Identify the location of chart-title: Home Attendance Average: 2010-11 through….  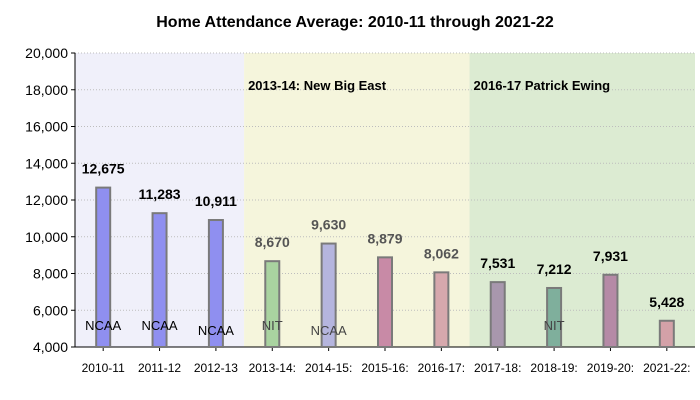
(355, 22).